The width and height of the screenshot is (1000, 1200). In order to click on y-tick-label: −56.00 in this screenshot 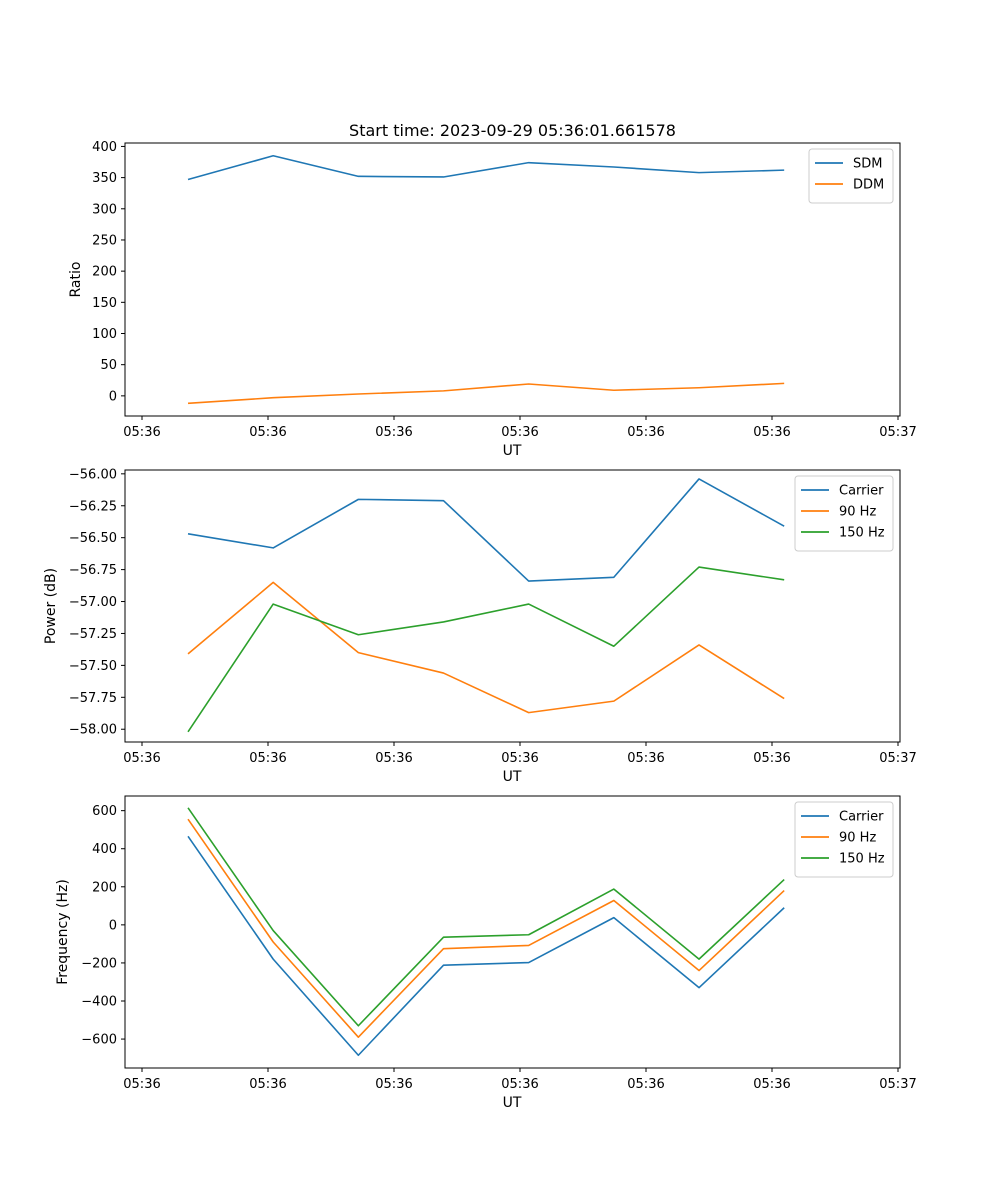, I will do `click(93, 474)`.